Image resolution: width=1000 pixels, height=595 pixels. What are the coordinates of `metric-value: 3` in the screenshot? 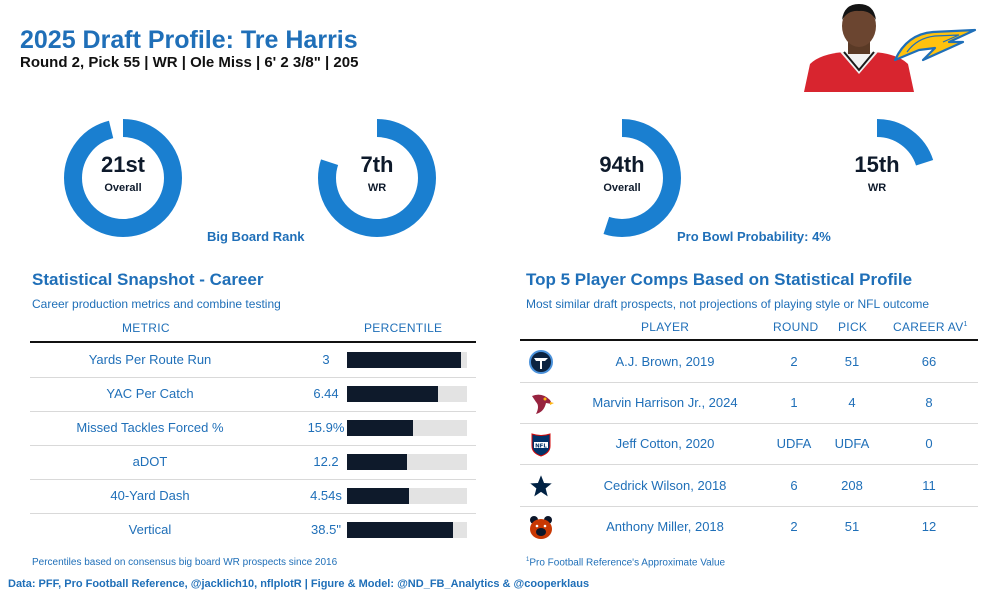 It's located at (326, 359).